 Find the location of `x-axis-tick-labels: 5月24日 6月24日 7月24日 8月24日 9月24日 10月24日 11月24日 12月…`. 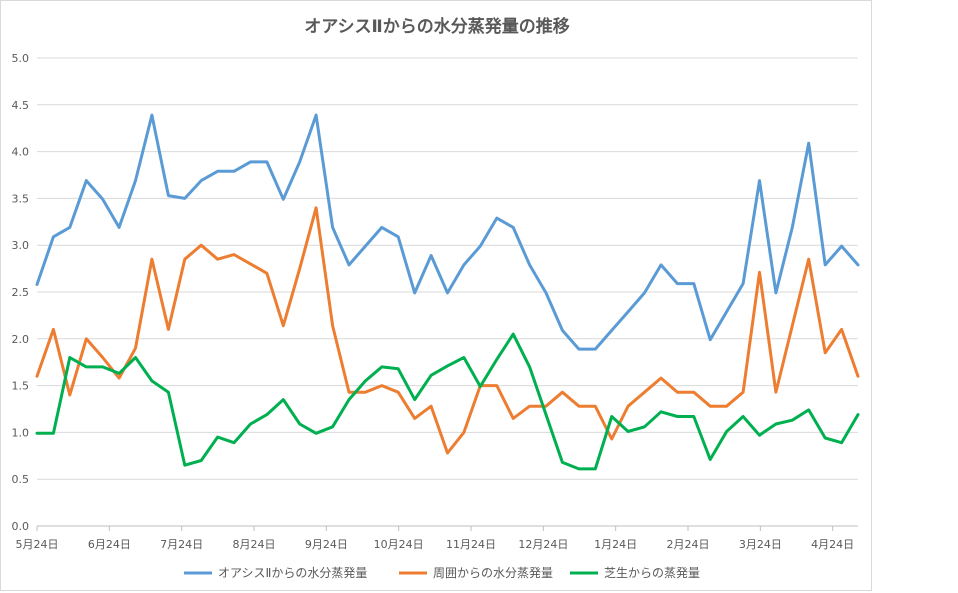

x-axis-tick-labels: 5月24日 6月24日 7月24日 8月24日 9月24日 10月24日 11月24日 12月… is located at coordinates (435, 544).